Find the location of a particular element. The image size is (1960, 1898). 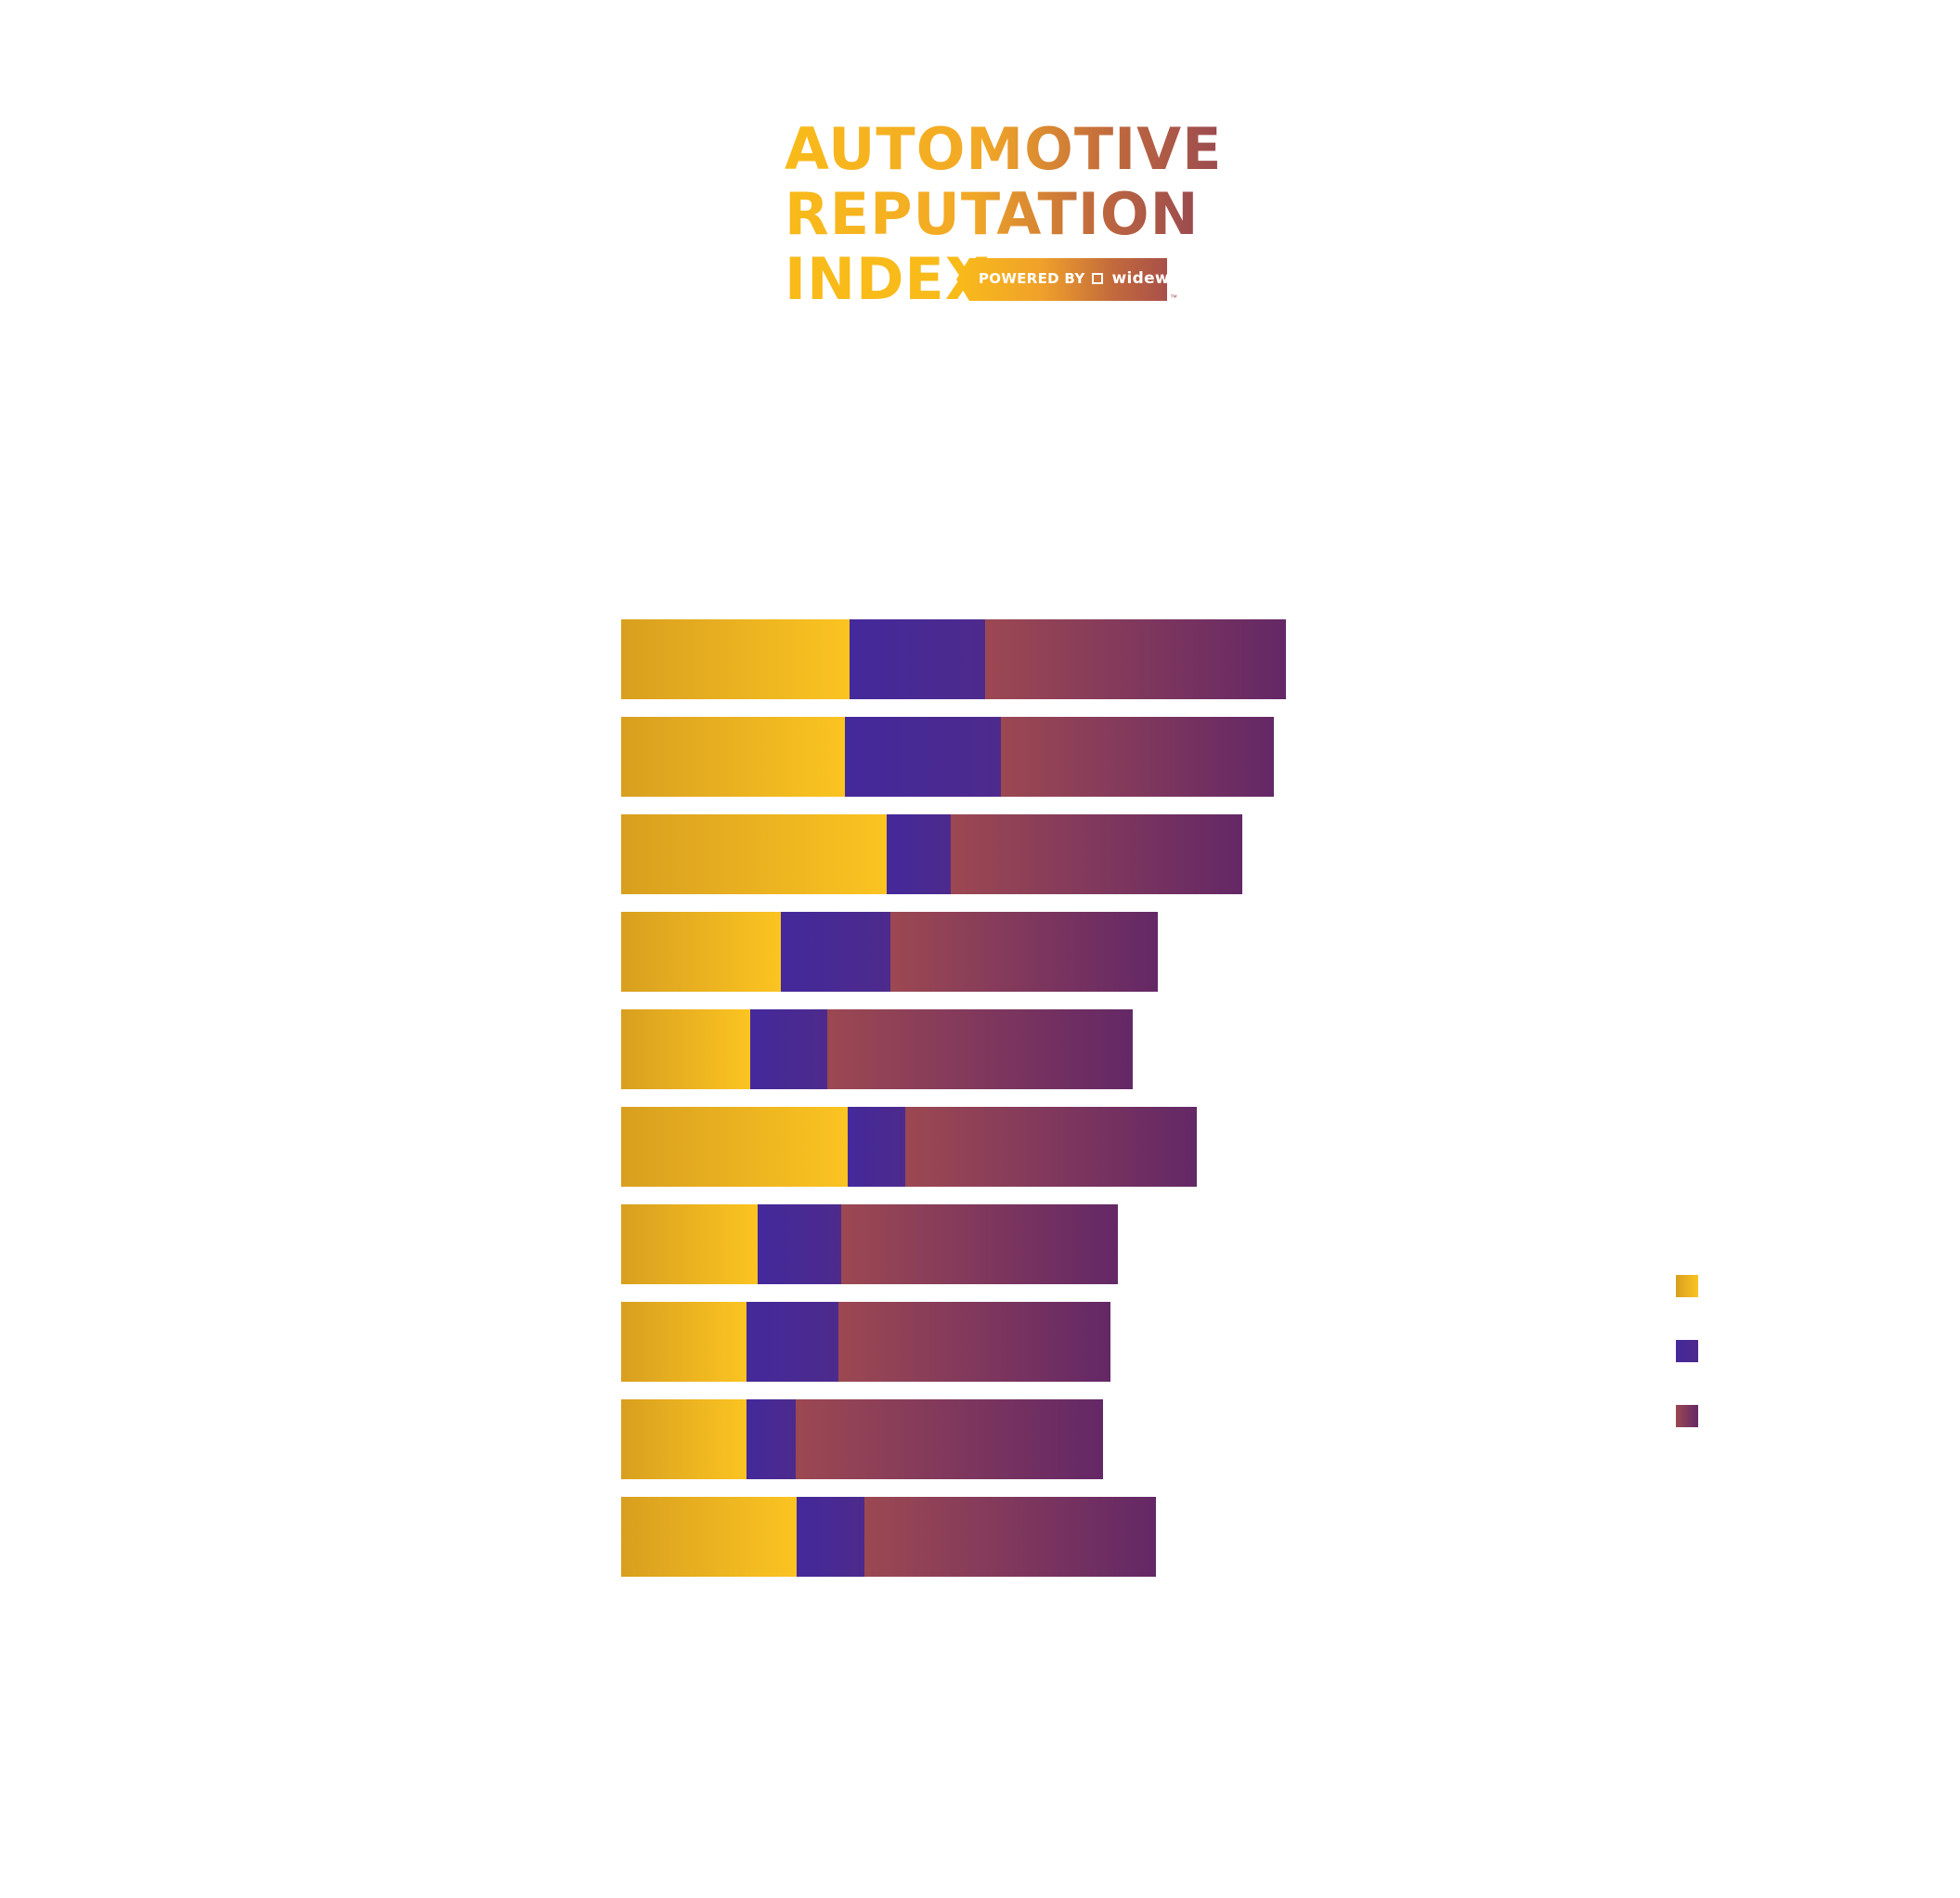

legend is located at coordinates (1687, 1351).